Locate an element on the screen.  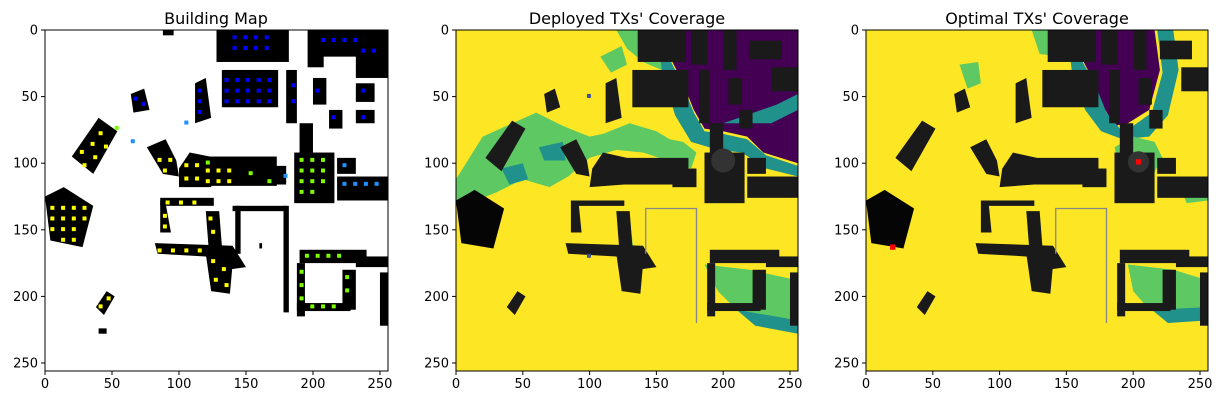
panel-title: Building Map is located at coordinates (216, 18).